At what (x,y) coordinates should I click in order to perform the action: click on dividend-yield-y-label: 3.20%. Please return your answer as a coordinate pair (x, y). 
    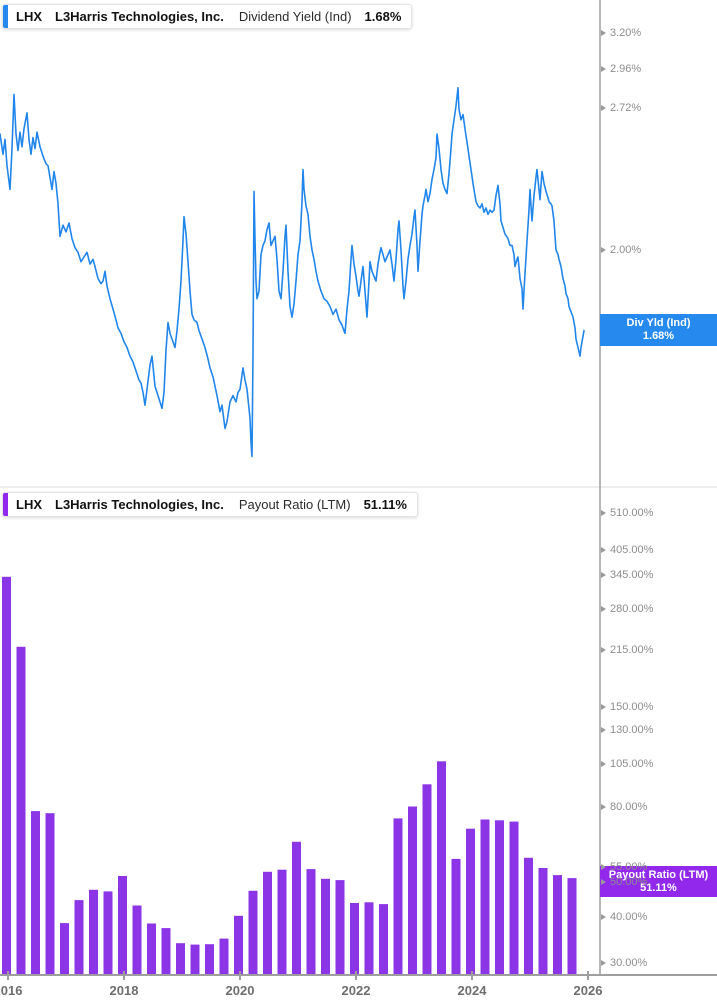
    Looking at the image, I should click on (626, 32).